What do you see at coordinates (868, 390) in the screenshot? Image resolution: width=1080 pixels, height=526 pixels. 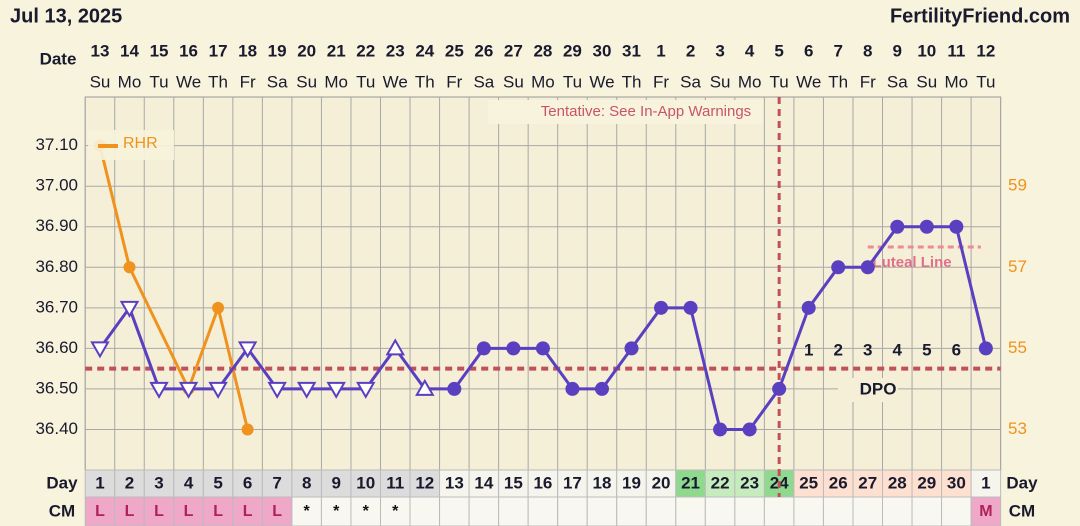 I see `dpo-bg` at bounding box center [868, 390].